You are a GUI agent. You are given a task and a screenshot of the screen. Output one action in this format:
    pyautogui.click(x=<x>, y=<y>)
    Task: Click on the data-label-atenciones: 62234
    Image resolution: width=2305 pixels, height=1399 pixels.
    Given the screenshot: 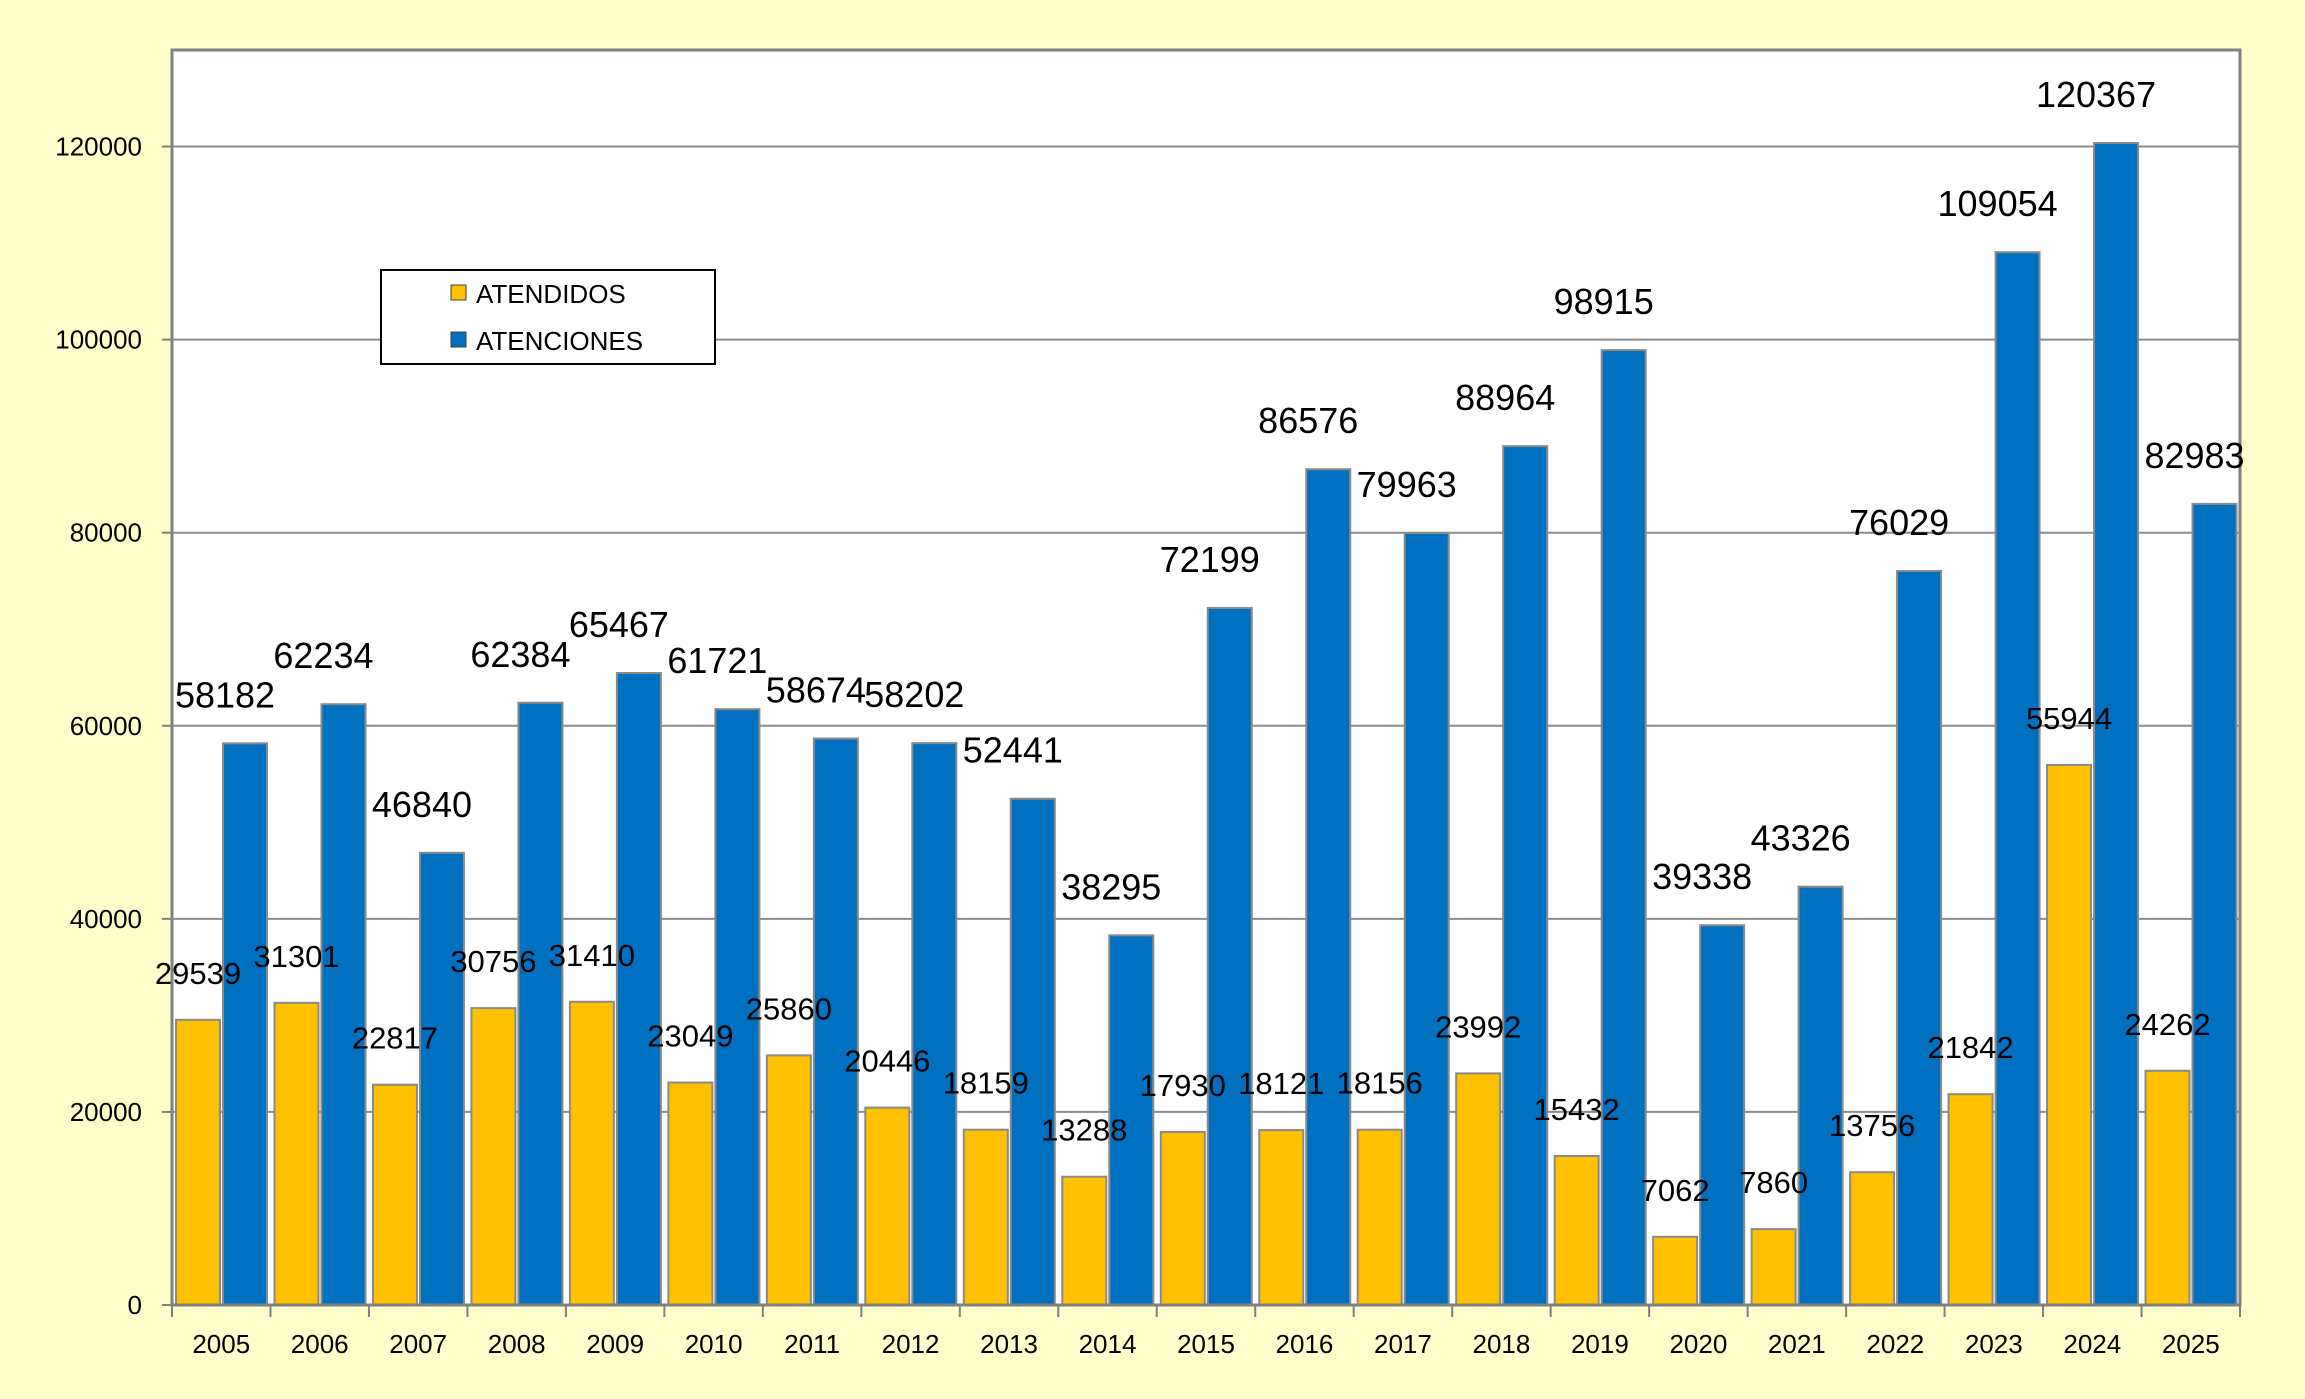 What is the action you would take?
    pyautogui.click(x=323, y=655)
    